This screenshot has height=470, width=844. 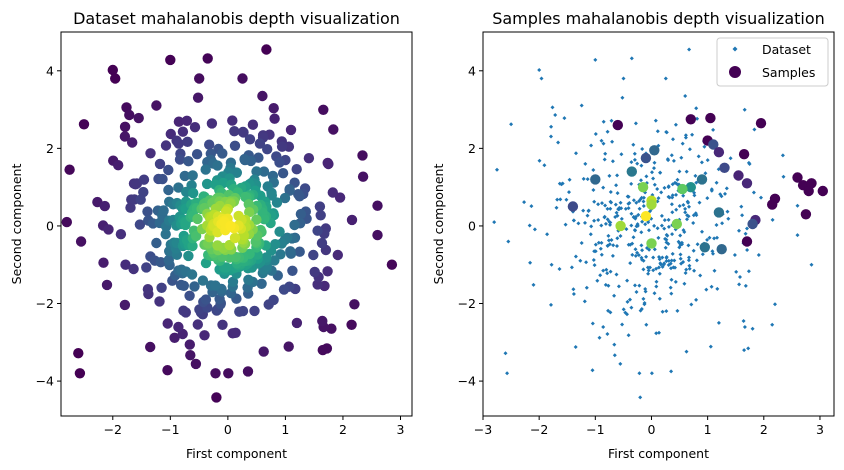 What do you see at coordinates (50, 148) in the screenshot?
I see `y-tick-label: 2` at bounding box center [50, 148].